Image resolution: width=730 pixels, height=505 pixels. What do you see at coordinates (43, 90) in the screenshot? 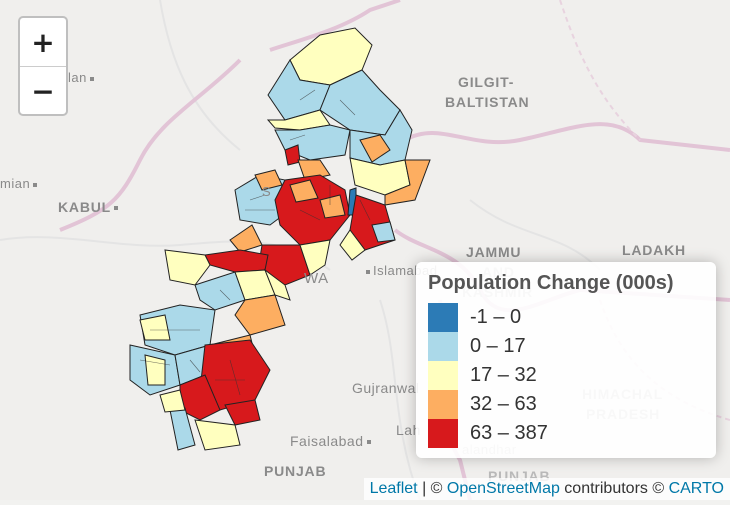
I see `zoom-out-button: −` at bounding box center [43, 90].